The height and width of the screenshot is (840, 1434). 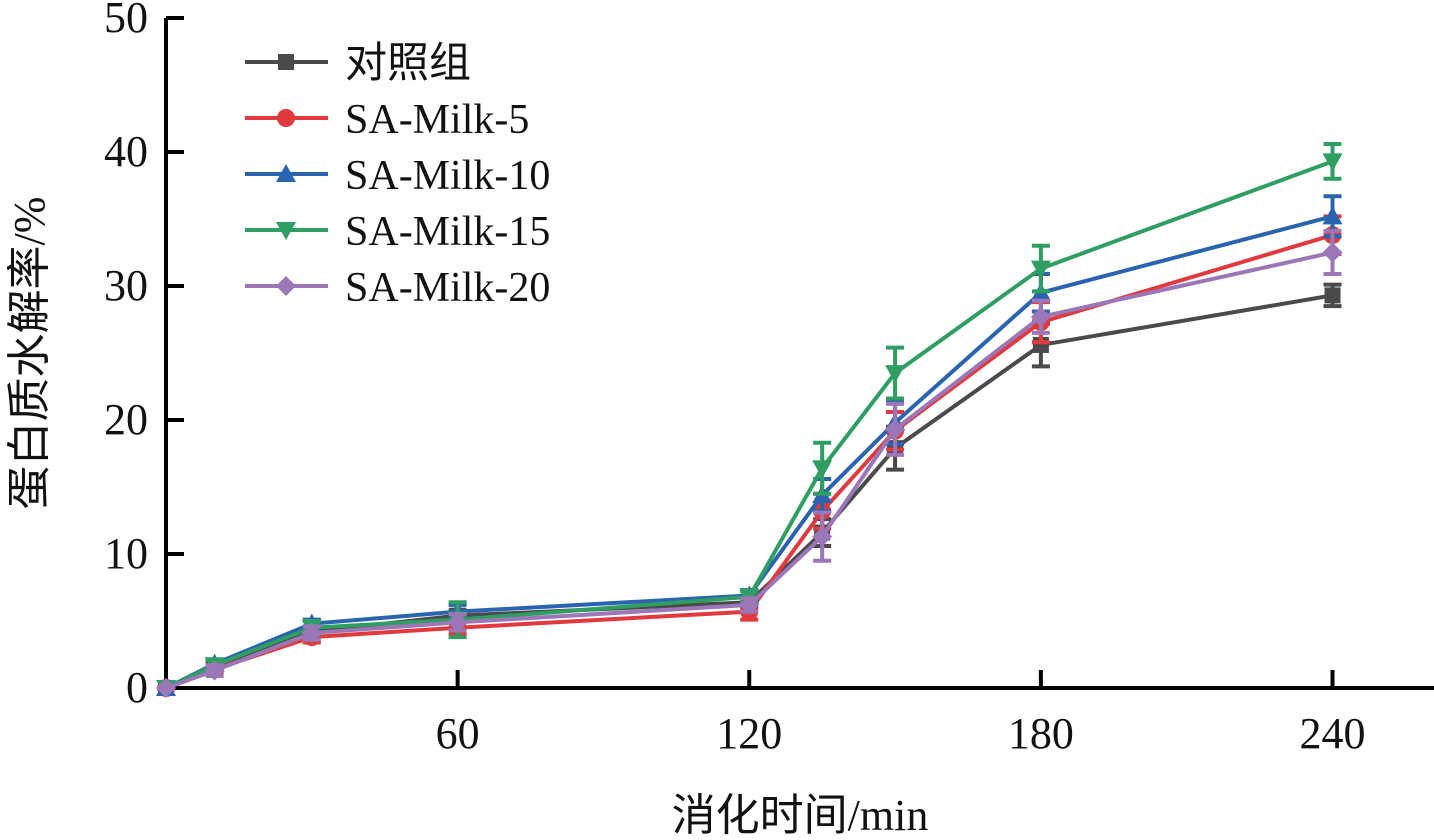 What do you see at coordinates (447, 232) in the screenshot?
I see `legend-label: SA-Milk-15` at bounding box center [447, 232].